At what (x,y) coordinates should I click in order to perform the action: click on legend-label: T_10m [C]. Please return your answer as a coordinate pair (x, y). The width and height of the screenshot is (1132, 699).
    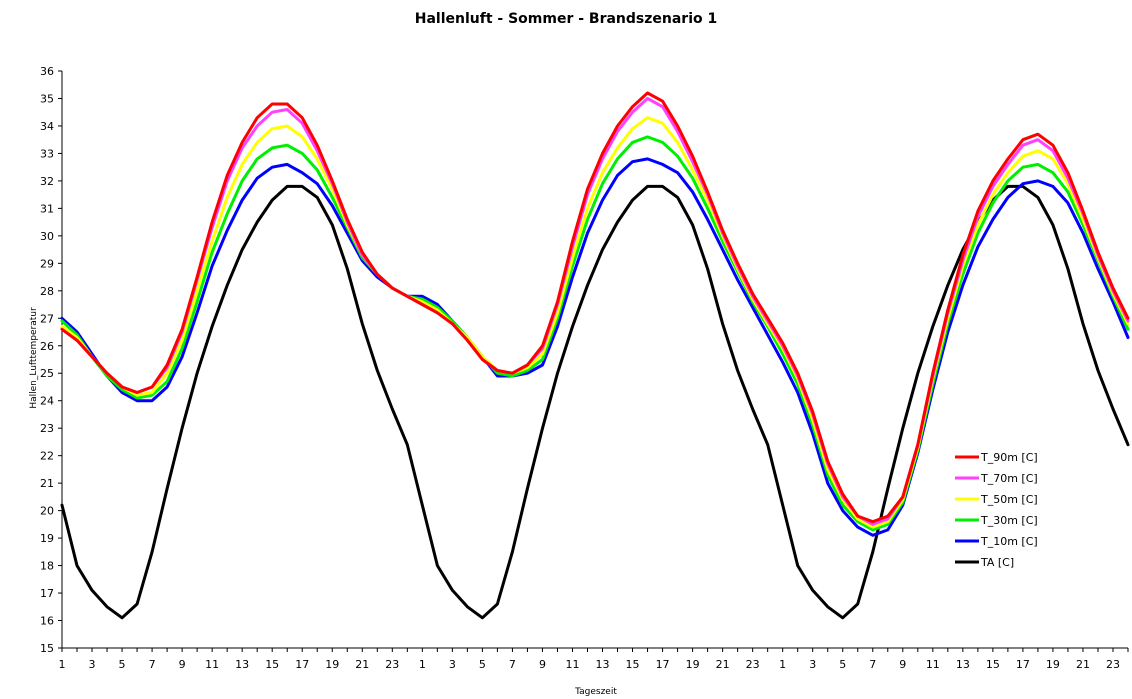
    Looking at the image, I should click on (1009, 541).